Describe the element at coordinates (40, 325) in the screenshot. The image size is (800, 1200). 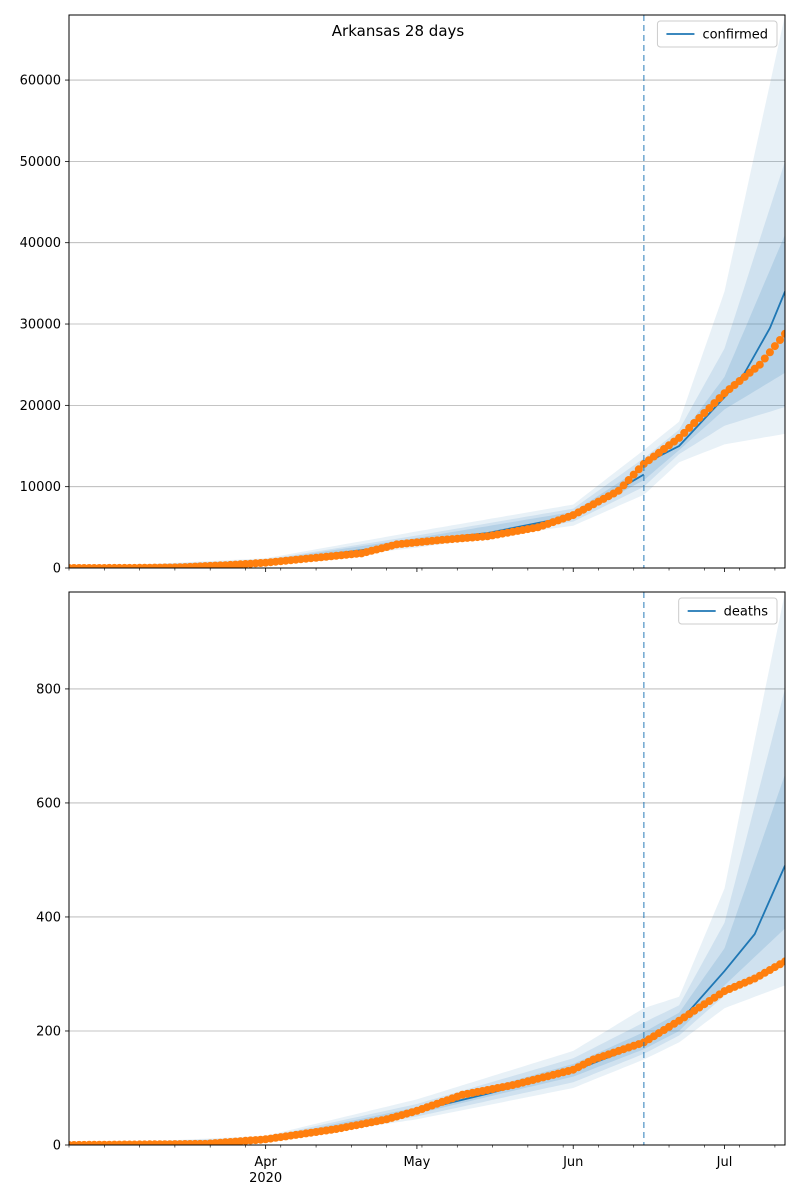
I see `y-tick-label: 30000` at that location.